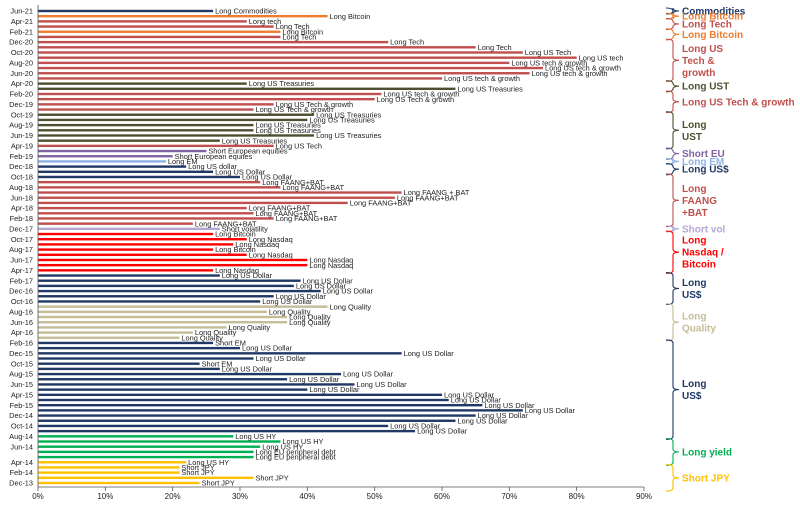  I want to click on legend-label-line: Short JPY, so click(706, 478).